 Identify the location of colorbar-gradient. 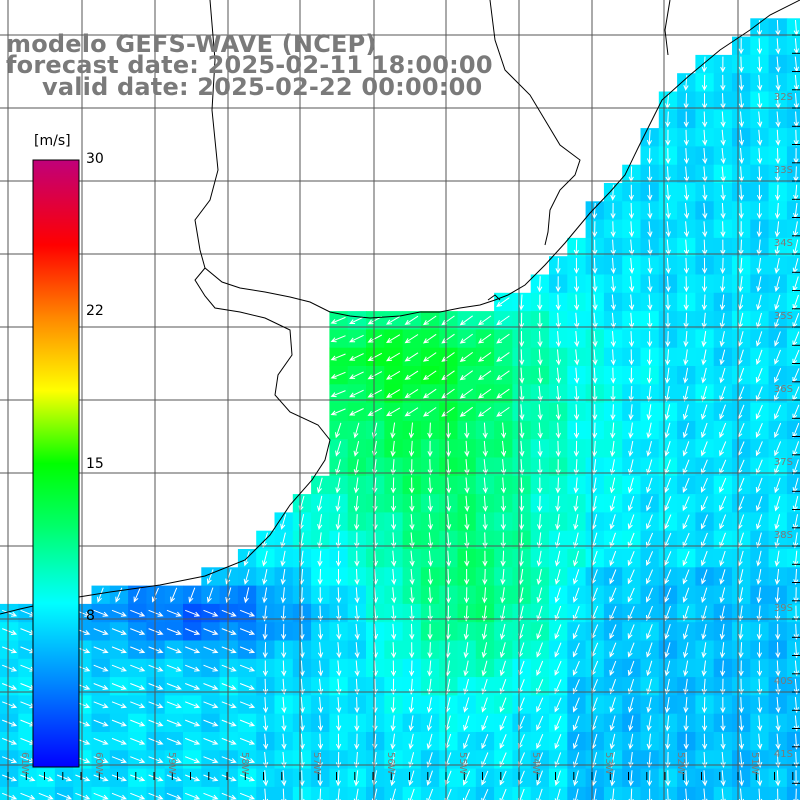
(56, 463).